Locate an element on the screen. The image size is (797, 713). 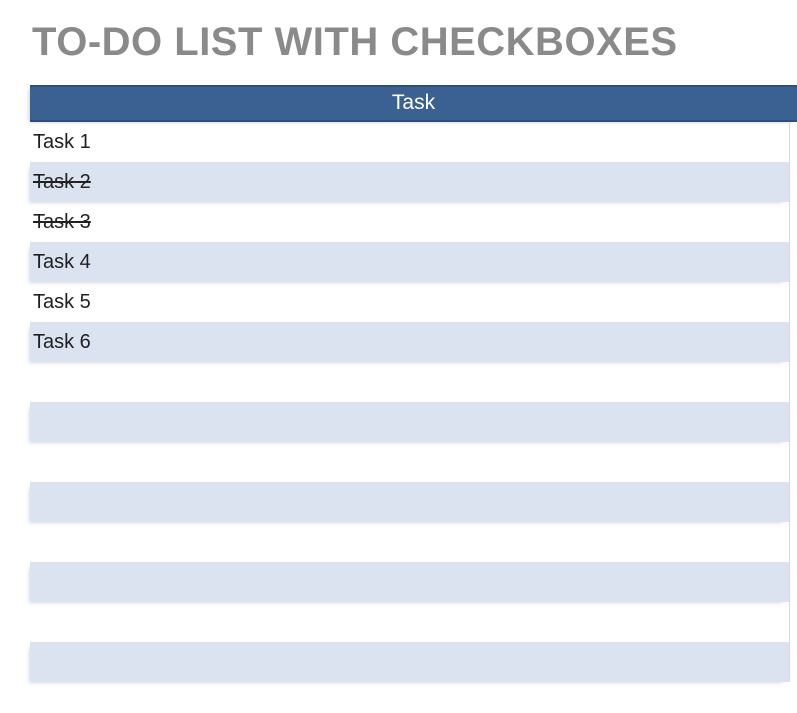
task-row: Task 5 is located at coordinates (409, 302).